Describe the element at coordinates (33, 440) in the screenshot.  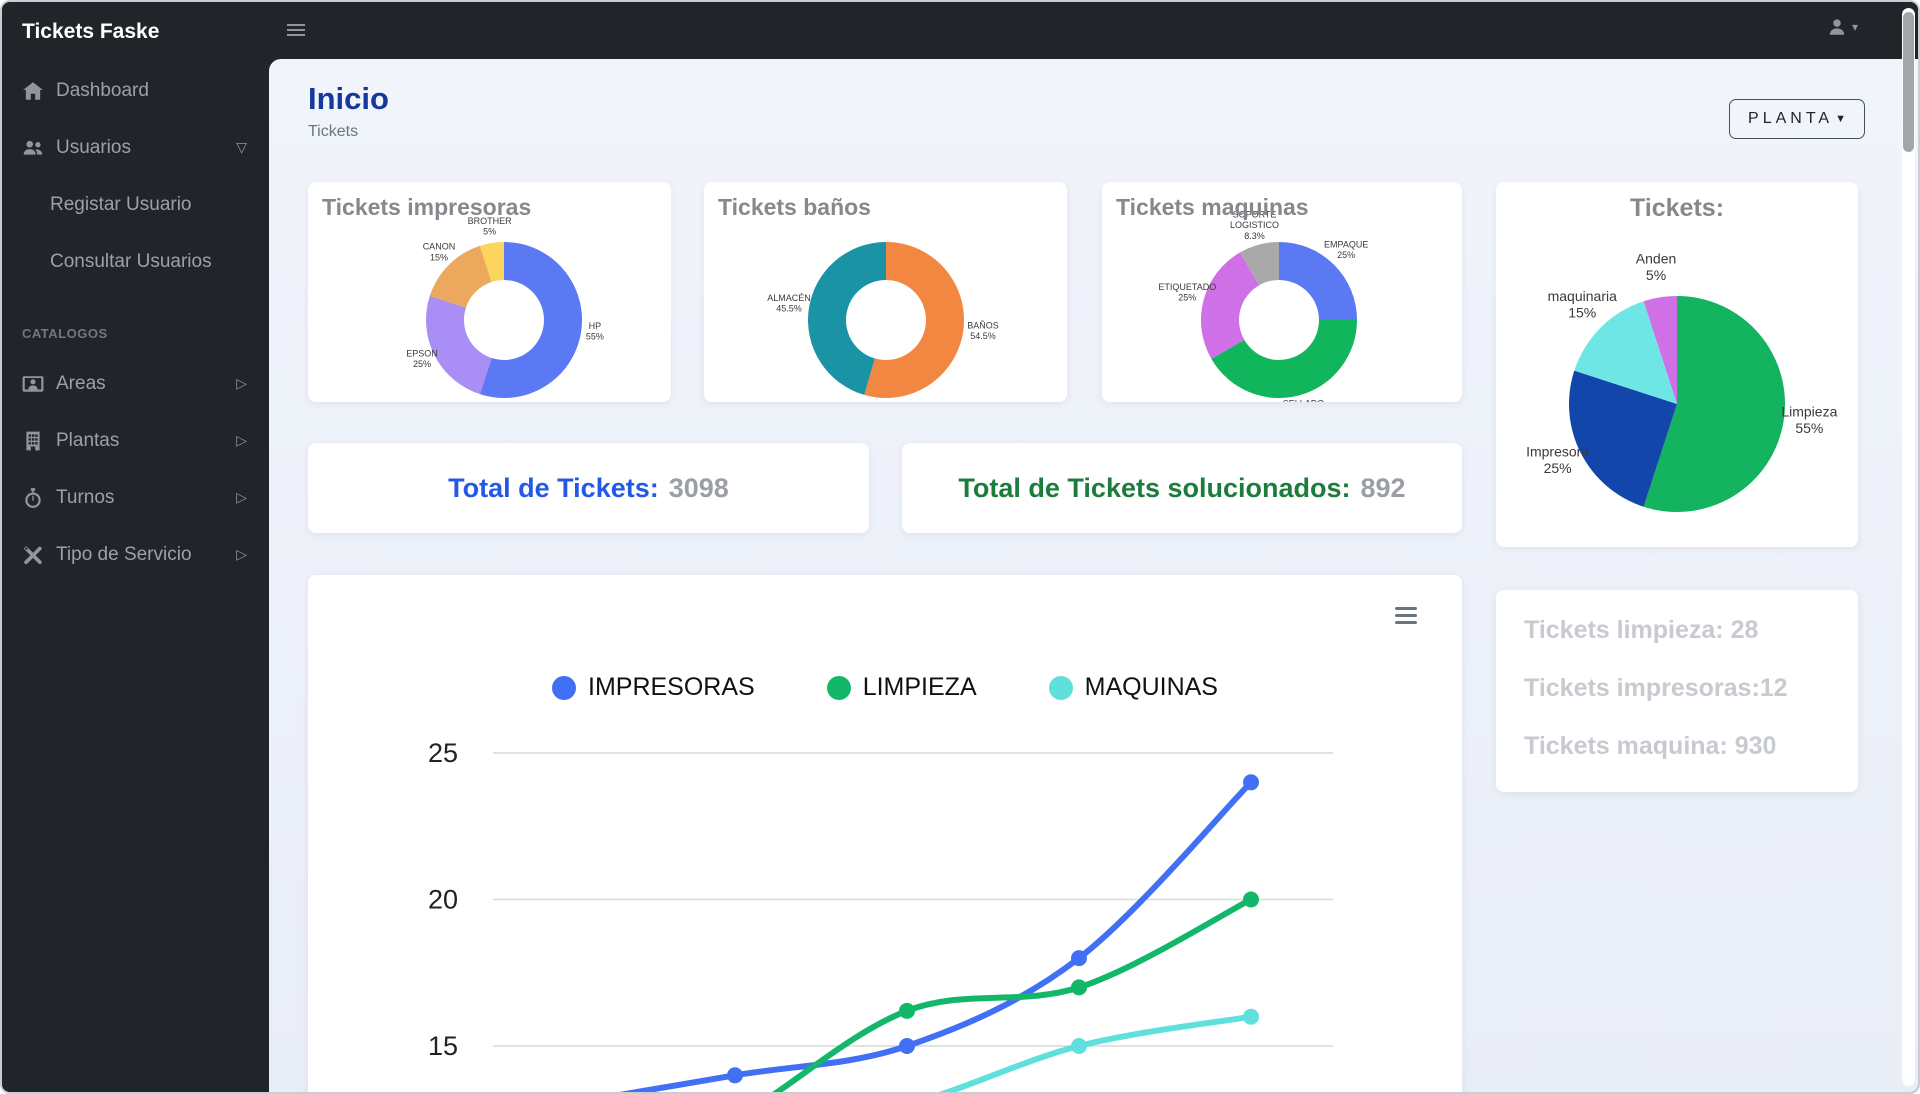
I see `building-icon` at that location.